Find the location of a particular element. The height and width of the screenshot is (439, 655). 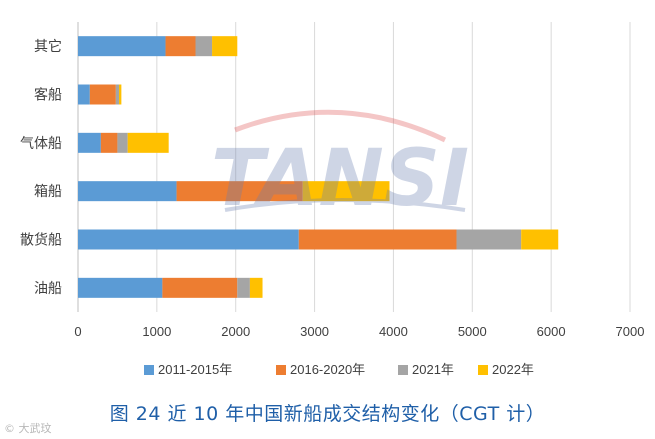

category-label: 客船 is located at coordinates (48, 95).